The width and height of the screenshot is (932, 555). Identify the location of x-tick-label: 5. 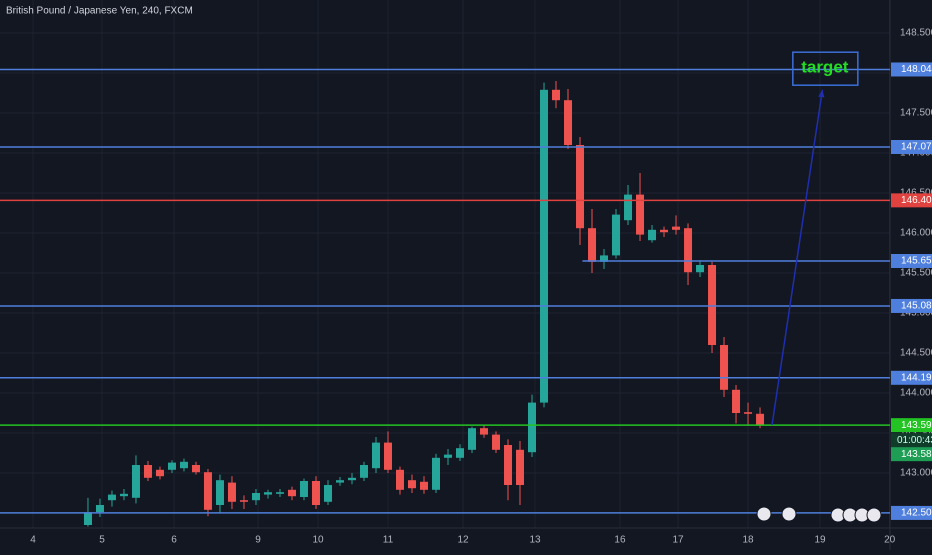
(102, 540).